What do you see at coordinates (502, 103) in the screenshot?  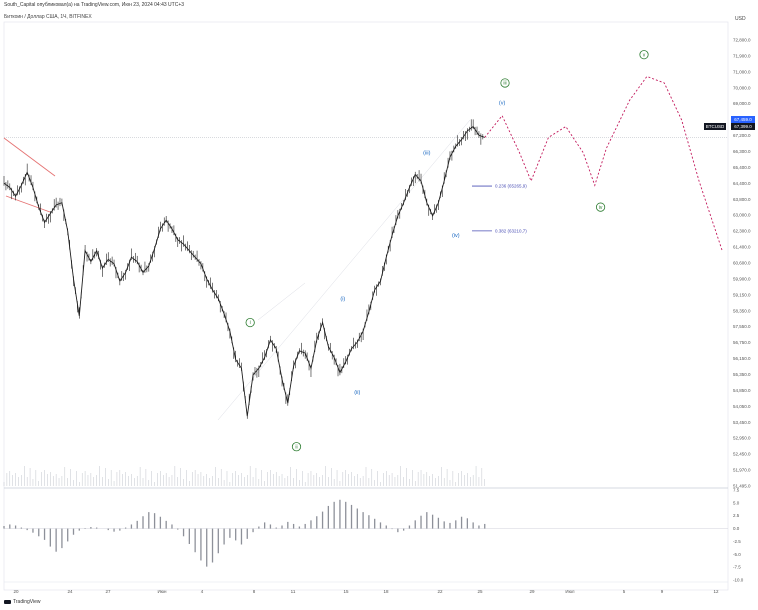 I see `wave-label: (v)` at bounding box center [502, 103].